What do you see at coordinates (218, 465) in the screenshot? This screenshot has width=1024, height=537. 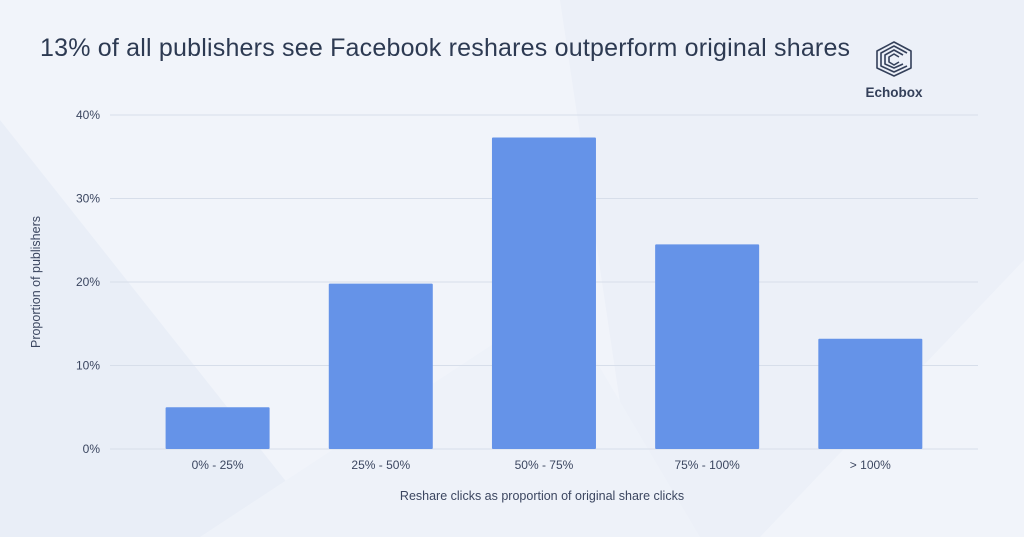 I see `x-tick-label: 0% - 25%` at bounding box center [218, 465].